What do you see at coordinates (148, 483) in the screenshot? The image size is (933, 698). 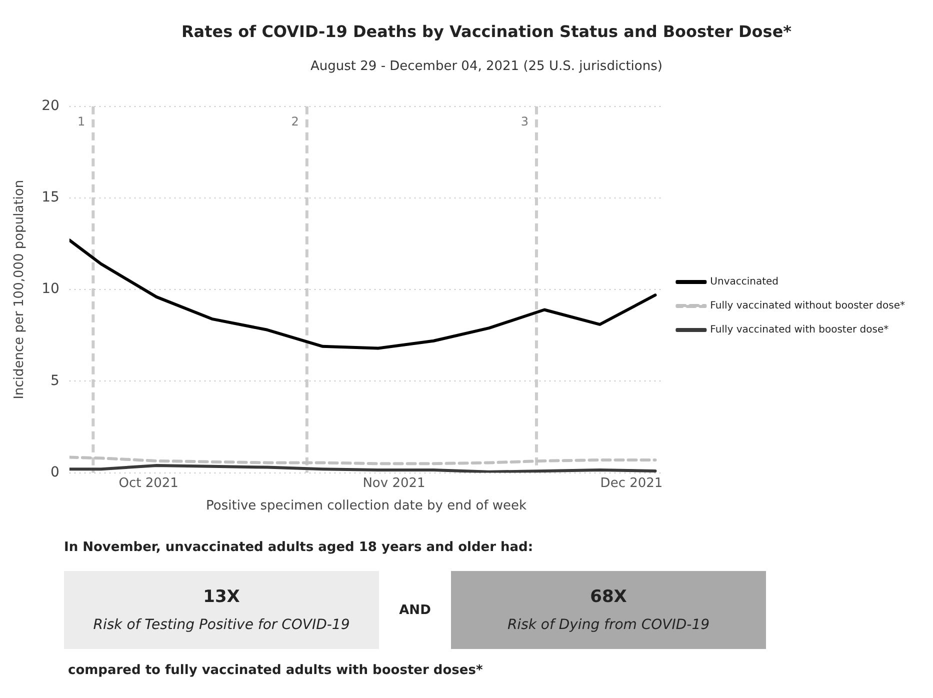 I see `x-tick-label: Oct 2021` at bounding box center [148, 483].